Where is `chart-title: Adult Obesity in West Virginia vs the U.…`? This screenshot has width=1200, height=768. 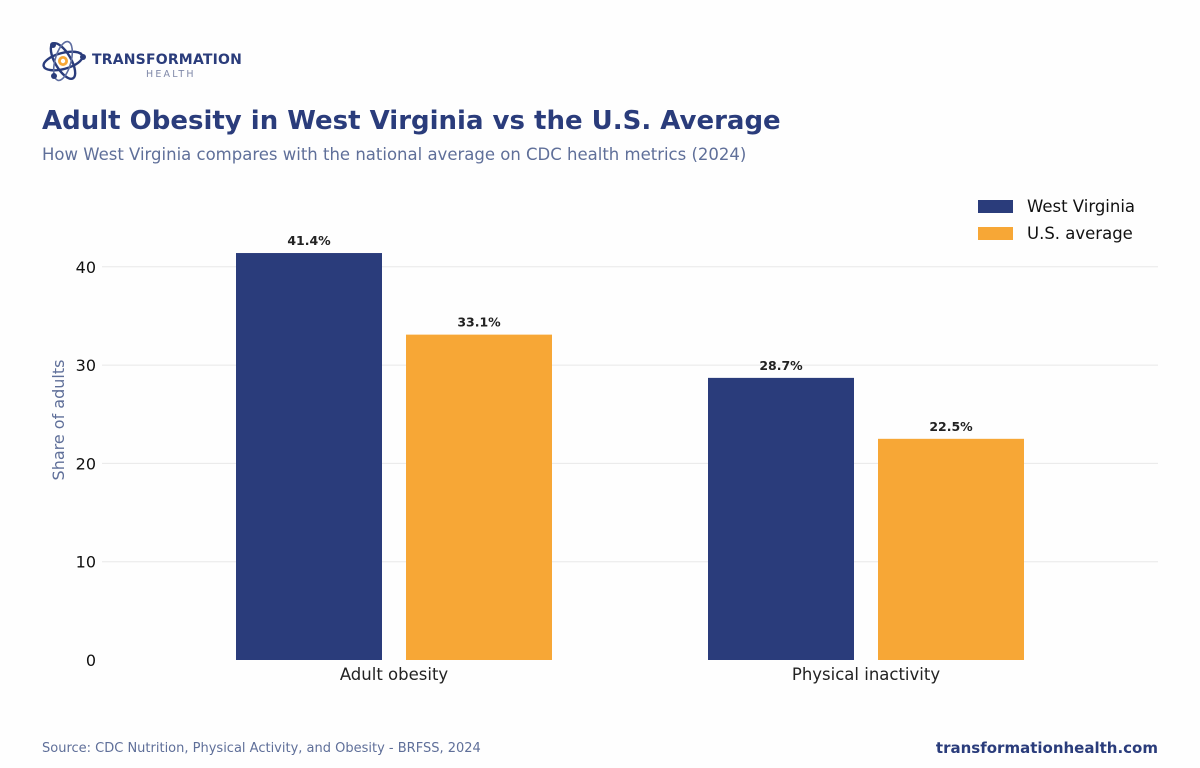
chart-title: Adult Obesity in West Virginia vs the U.… is located at coordinates (411, 121).